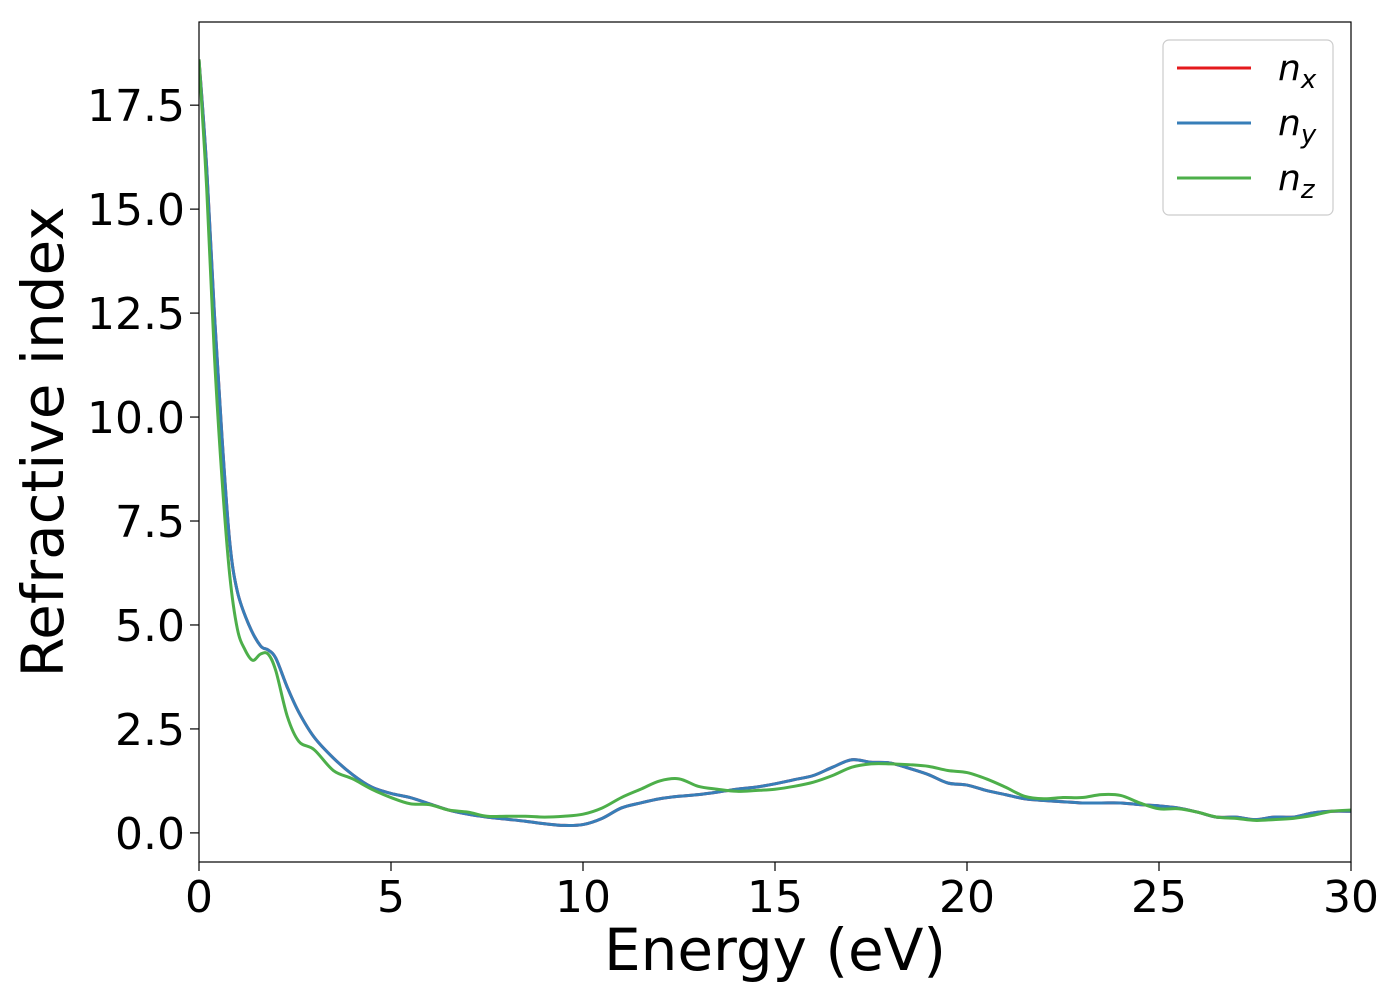  I want to click on x-tick-label: 25, so click(1159, 897).